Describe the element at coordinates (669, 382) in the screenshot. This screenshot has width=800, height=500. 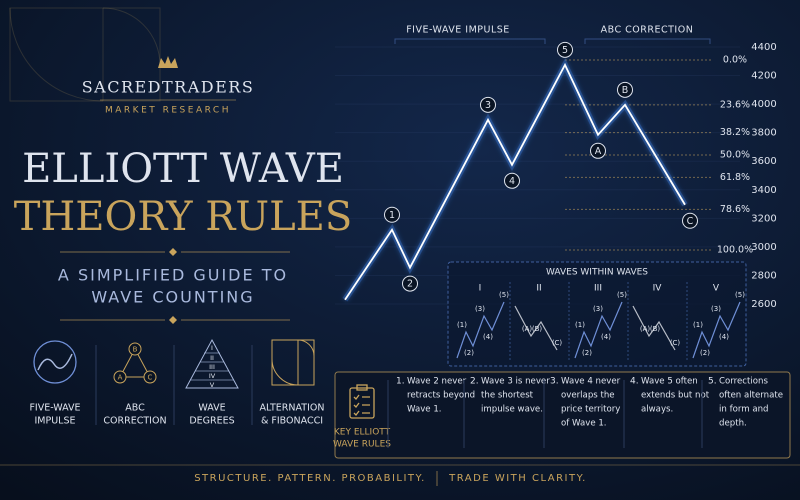
I see `rule-text: Wave 5 often` at that location.